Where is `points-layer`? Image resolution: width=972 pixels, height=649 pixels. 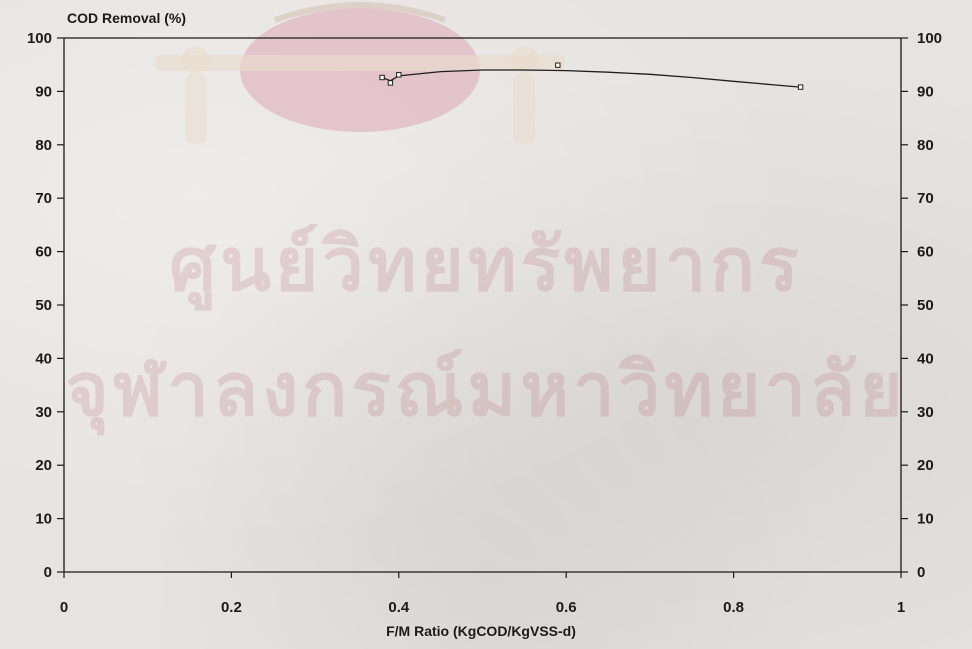
points-layer is located at coordinates (591, 76).